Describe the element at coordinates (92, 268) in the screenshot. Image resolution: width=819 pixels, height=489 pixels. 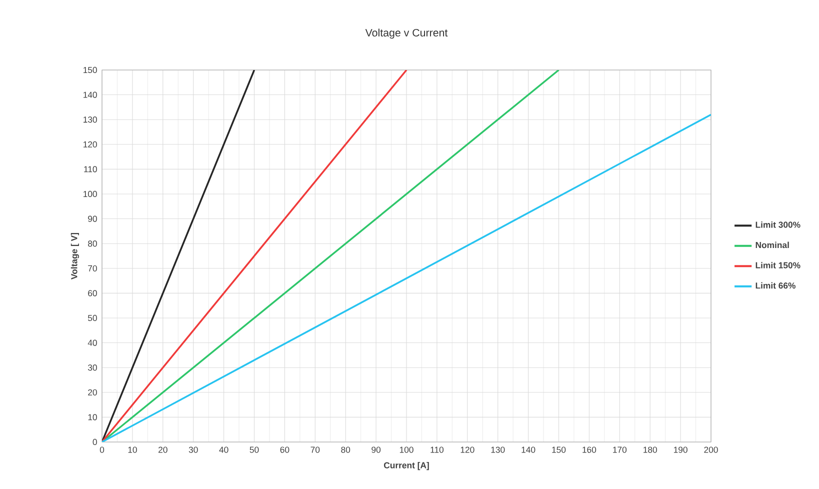
I see `y-tick-label: 70` at that location.